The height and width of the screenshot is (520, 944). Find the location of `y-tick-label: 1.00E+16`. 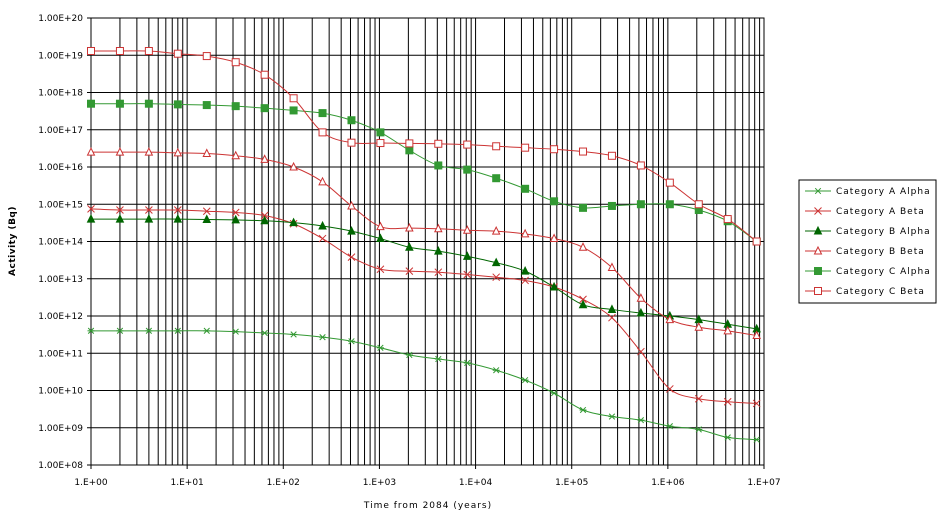

y-tick-label: 1.00E+16 is located at coordinates (60, 168).